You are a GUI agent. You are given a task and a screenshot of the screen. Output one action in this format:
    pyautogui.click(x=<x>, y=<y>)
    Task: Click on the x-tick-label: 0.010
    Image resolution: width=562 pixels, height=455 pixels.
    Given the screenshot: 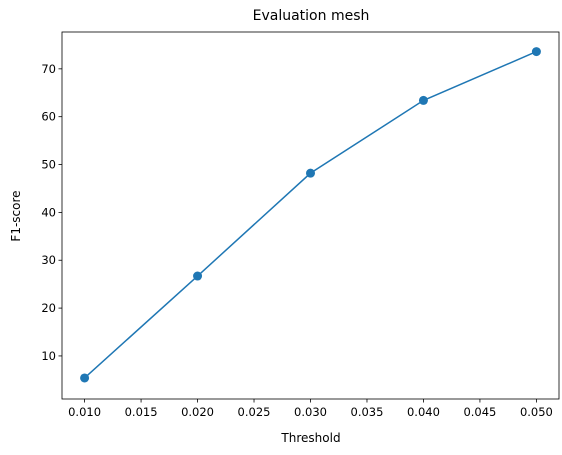 What is the action you would take?
    pyautogui.click(x=84, y=412)
    